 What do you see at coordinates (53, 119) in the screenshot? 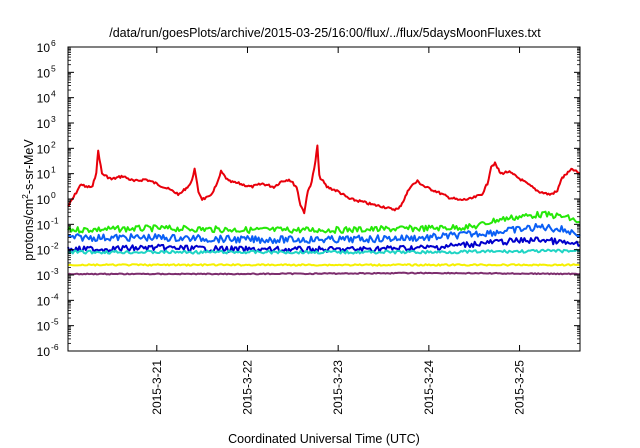
I see `y-tick-exponent: 3` at bounding box center [53, 119].